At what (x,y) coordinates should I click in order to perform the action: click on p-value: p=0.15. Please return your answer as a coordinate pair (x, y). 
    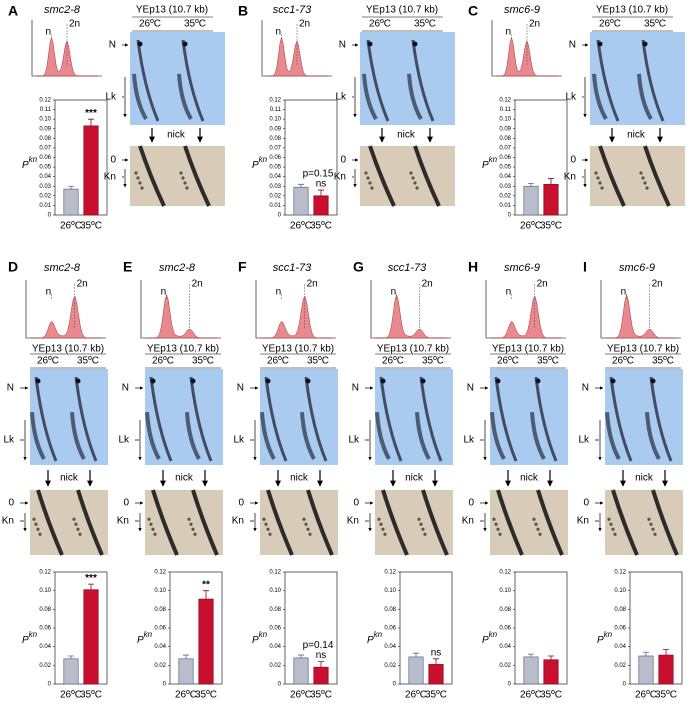
    Looking at the image, I should click on (318, 174).